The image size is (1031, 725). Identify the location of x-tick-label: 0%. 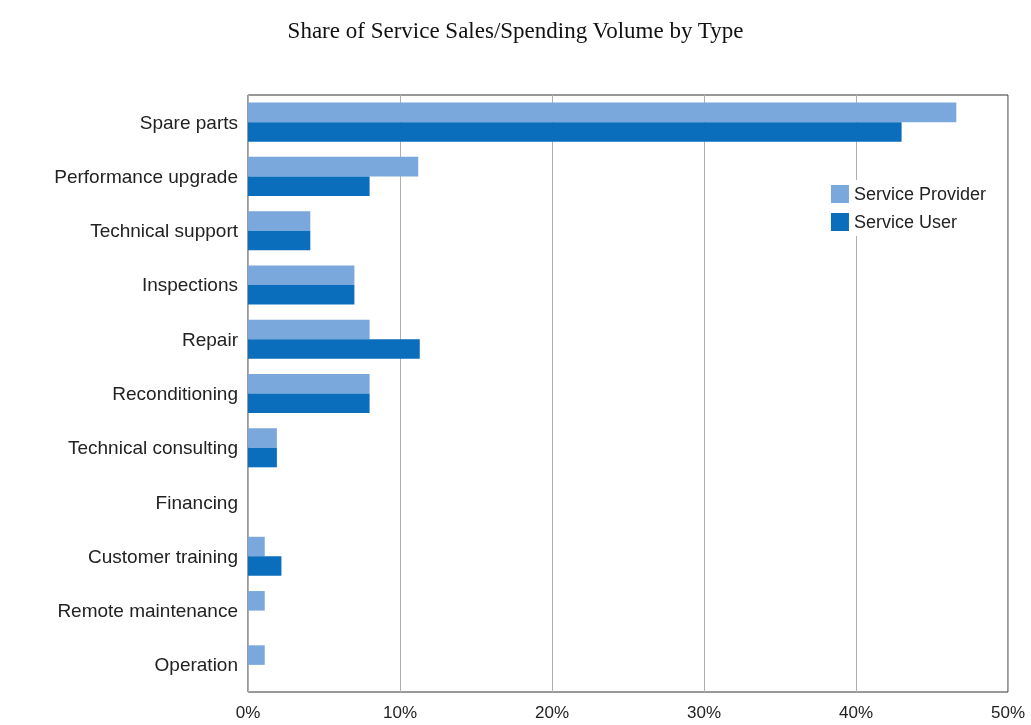
(248, 712).